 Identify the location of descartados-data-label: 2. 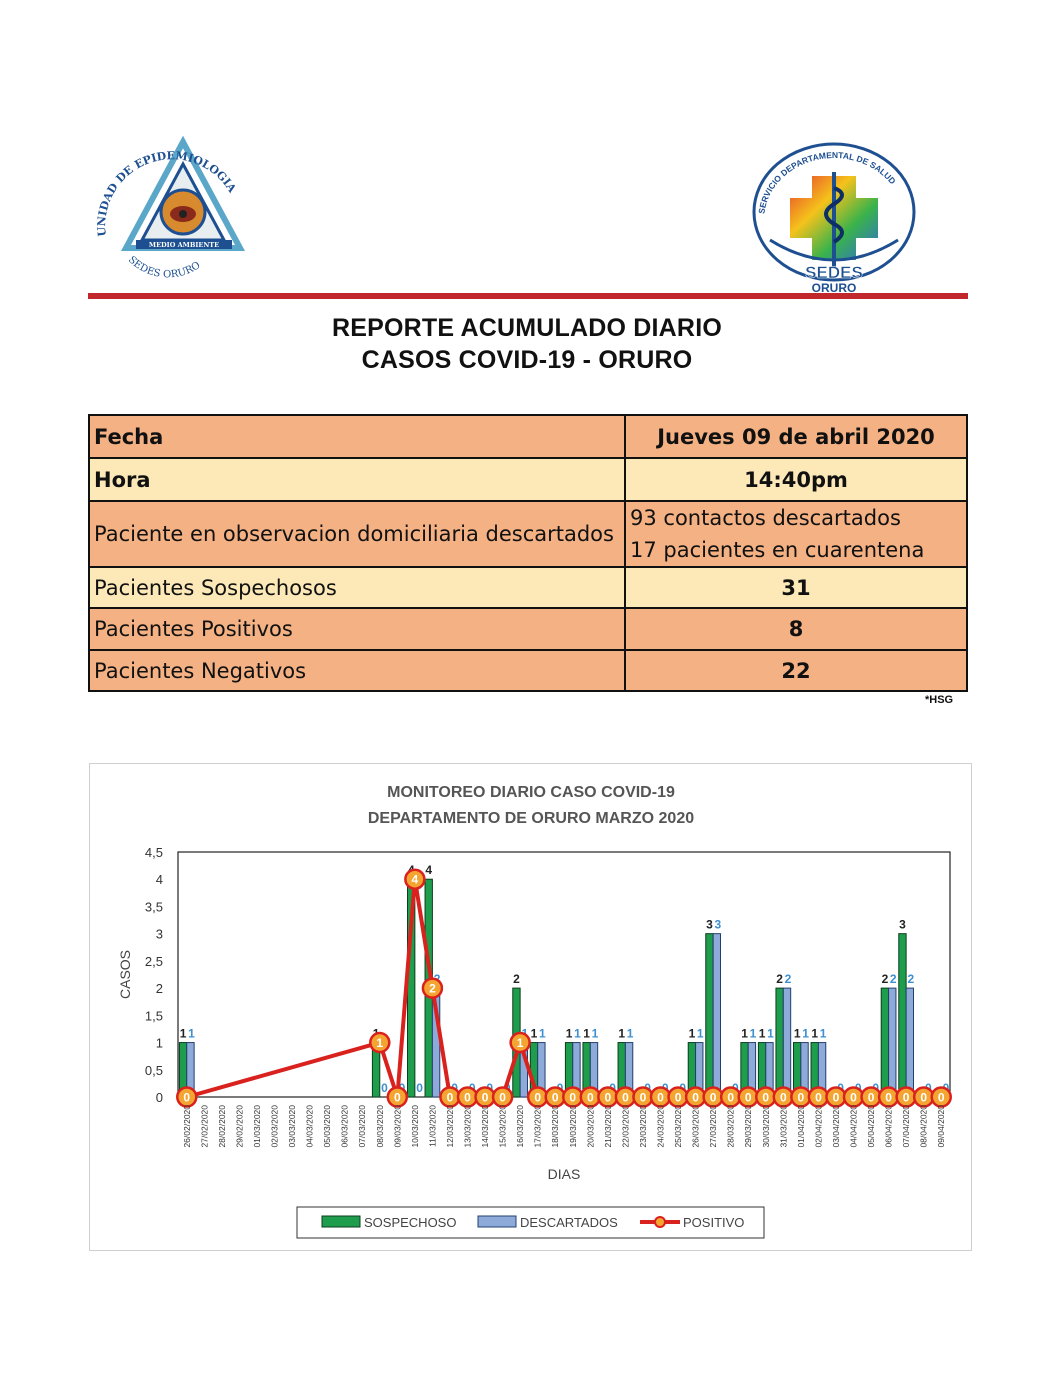
(788, 979).